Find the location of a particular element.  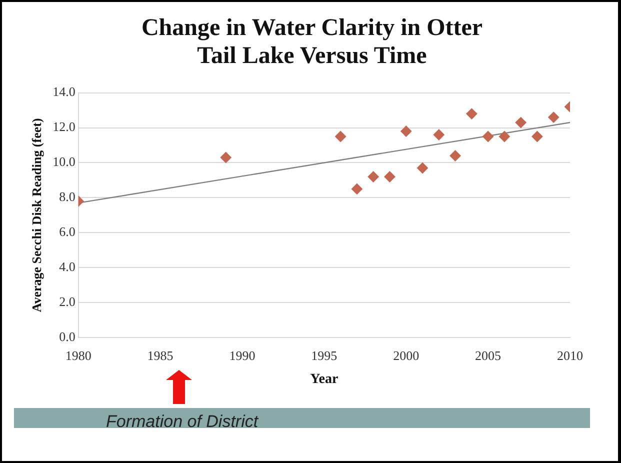

x-tick-label: 2005 is located at coordinates (488, 355).